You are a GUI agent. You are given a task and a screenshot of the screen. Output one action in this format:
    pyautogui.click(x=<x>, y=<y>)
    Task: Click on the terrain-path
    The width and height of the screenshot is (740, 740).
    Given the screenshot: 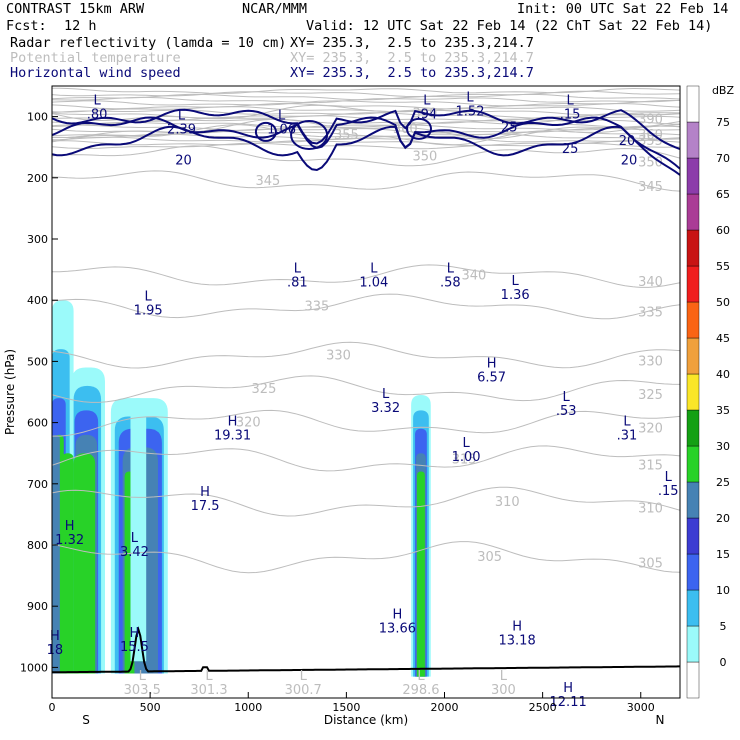 What is the action you would take?
    pyautogui.click(x=366, y=650)
    